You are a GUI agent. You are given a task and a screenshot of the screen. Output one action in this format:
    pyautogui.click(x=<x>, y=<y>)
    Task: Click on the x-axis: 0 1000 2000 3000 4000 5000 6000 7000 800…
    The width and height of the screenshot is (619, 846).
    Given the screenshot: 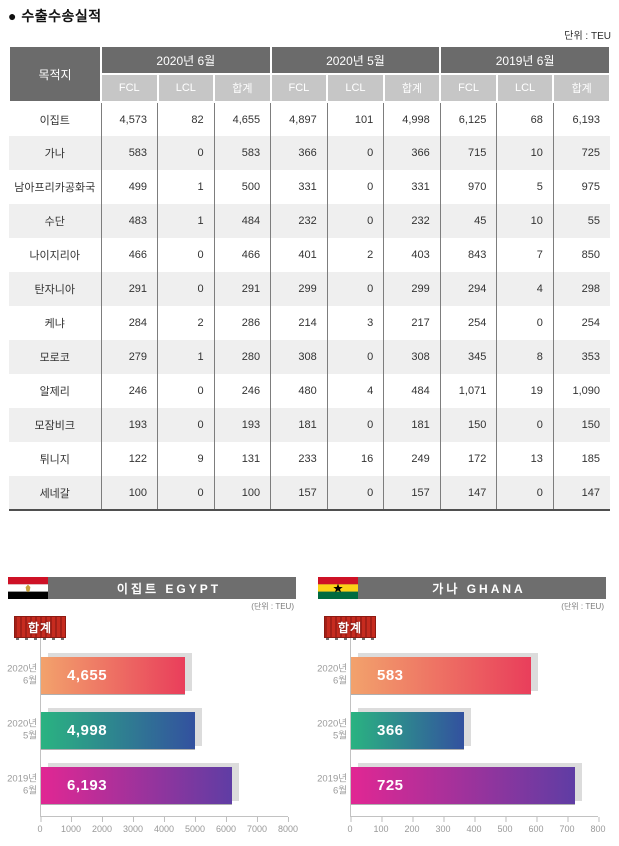 What is the action you would take?
    pyautogui.click(x=167, y=828)
    